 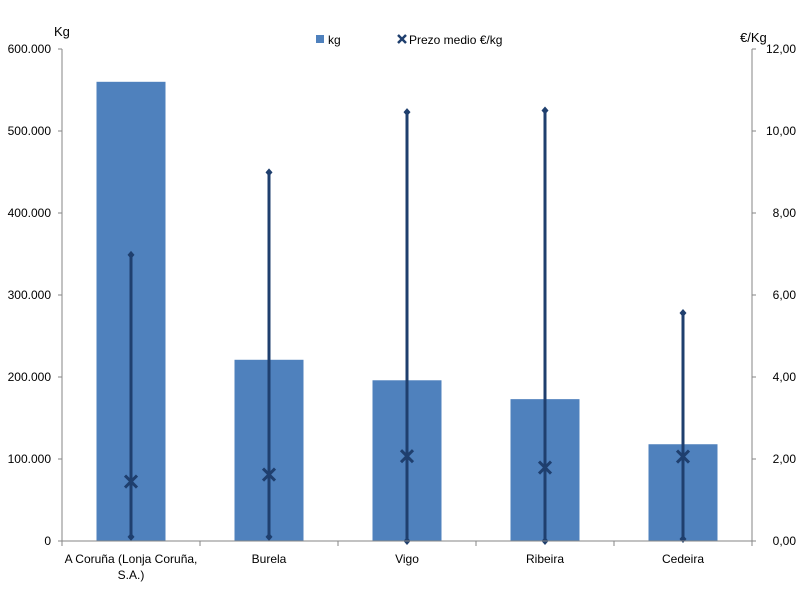 What do you see at coordinates (62, 31) in the screenshot?
I see `left-axis-unit: Kg` at bounding box center [62, 31].